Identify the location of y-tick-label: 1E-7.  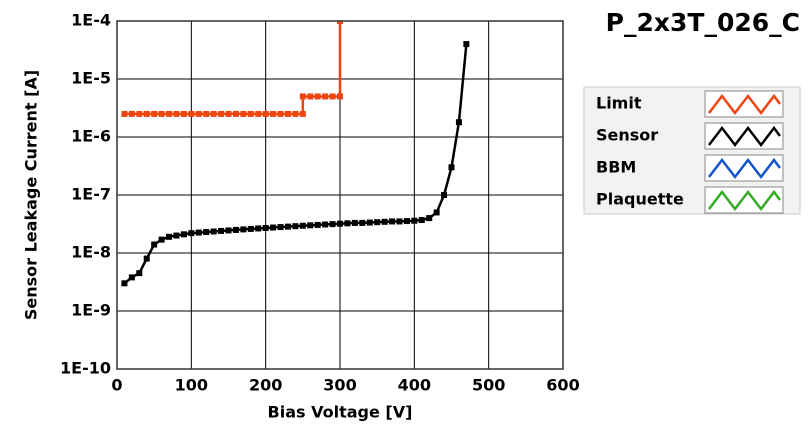
(91, 194).